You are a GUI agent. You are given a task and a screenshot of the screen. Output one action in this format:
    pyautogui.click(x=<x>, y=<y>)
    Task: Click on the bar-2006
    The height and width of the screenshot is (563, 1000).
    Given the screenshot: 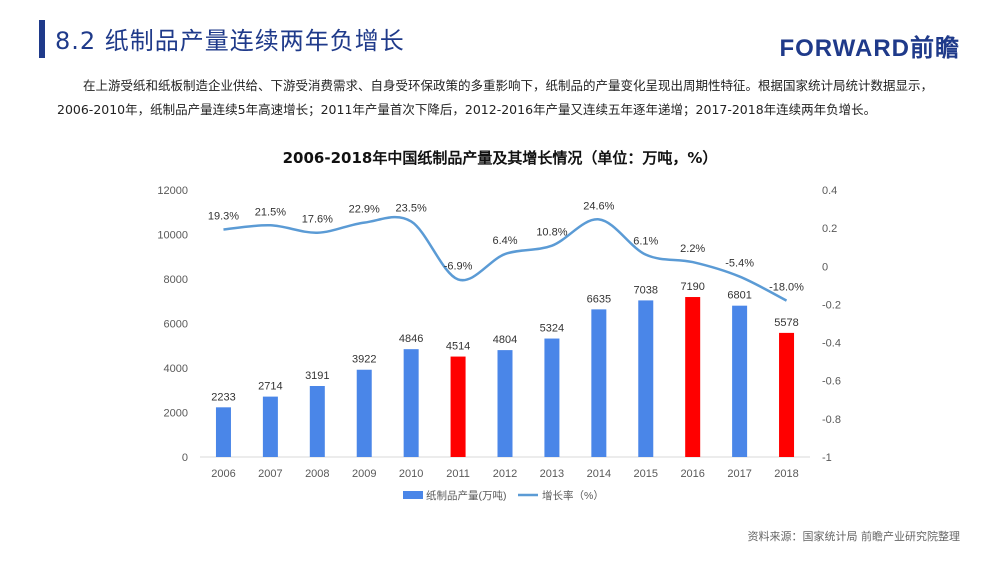 What is the action you would take?
    pyautogui.click(x=223, y=432)
    